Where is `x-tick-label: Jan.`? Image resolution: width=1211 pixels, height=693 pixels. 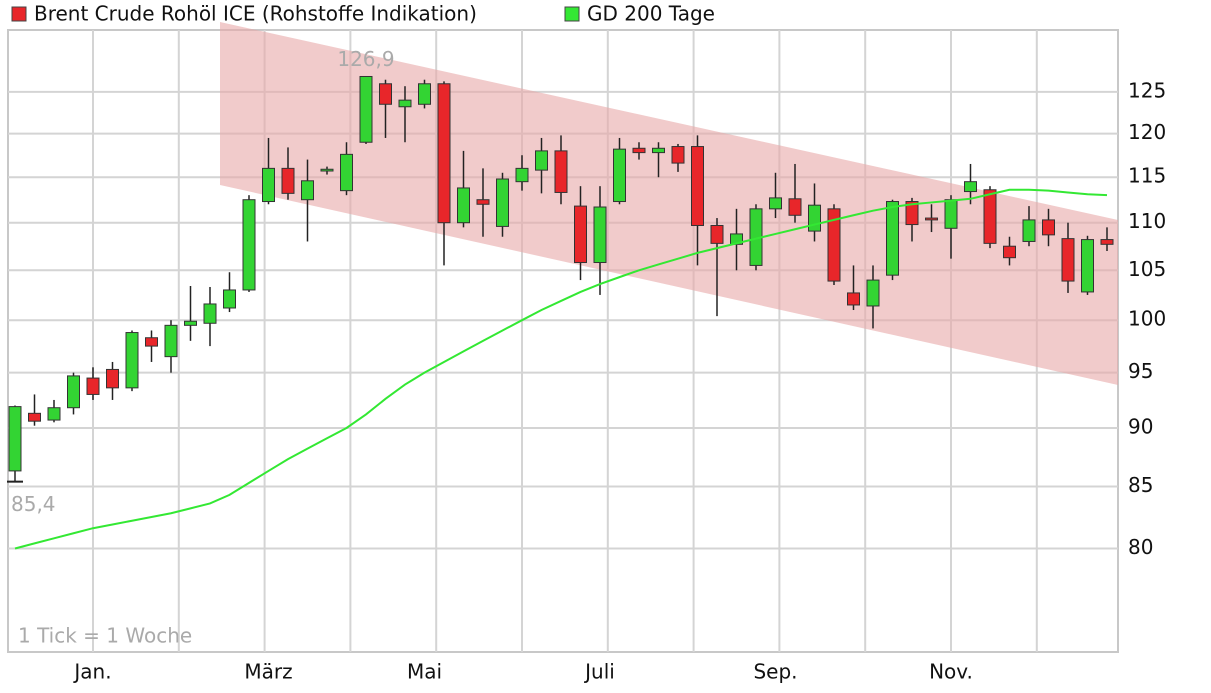 x-tick-label: Jan. is located at coordinates (91, 672).